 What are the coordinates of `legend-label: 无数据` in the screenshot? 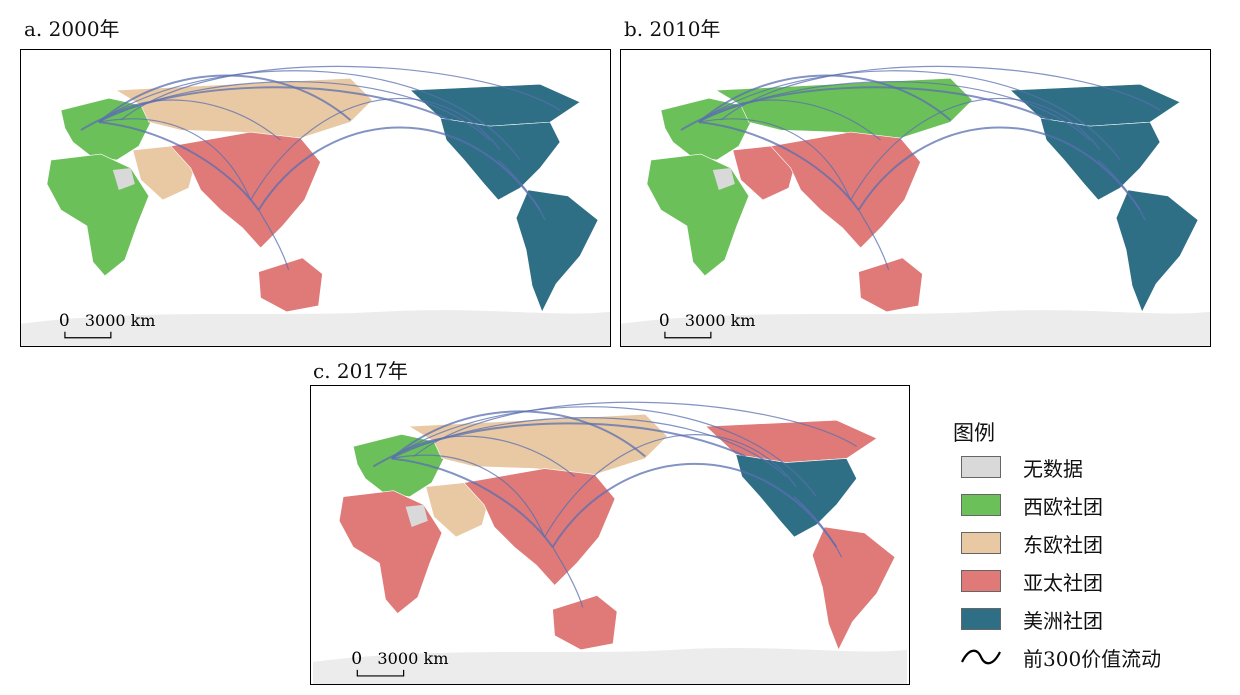 It's located at (1053, 468).